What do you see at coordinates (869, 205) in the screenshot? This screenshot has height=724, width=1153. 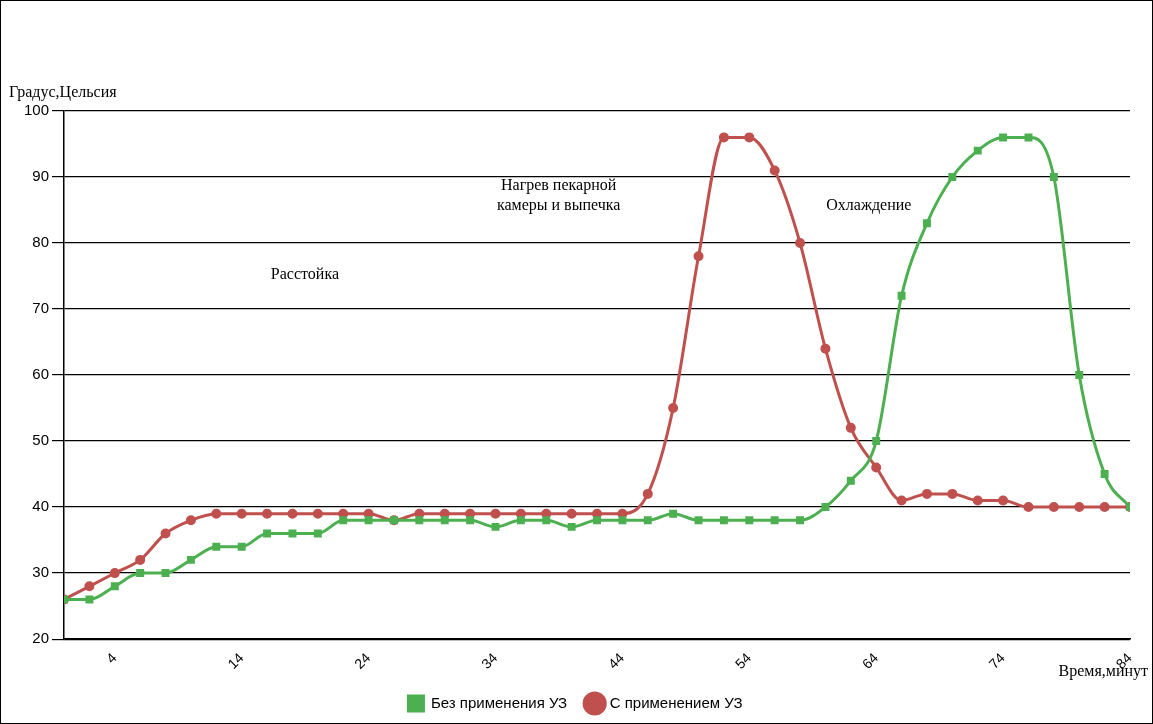 I see `annotation: Охлаждение` at bounding box center [869, 205].